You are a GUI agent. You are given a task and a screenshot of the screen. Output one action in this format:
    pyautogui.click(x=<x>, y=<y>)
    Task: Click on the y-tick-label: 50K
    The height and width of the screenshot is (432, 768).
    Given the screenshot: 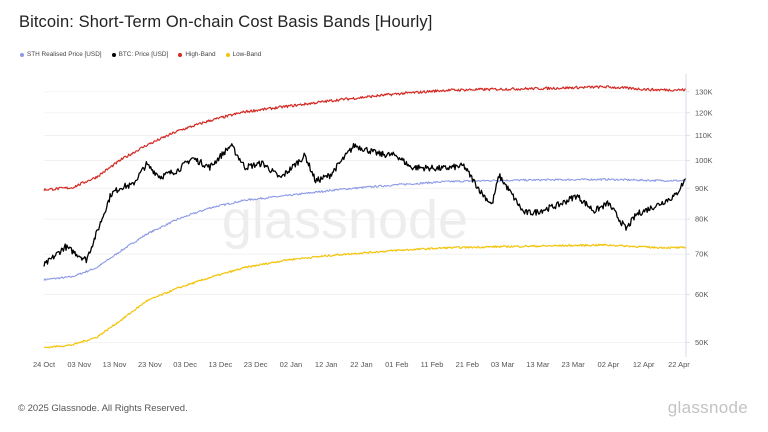 What is the action you would take?
    pyautogui.click(x=701, y=342)
    